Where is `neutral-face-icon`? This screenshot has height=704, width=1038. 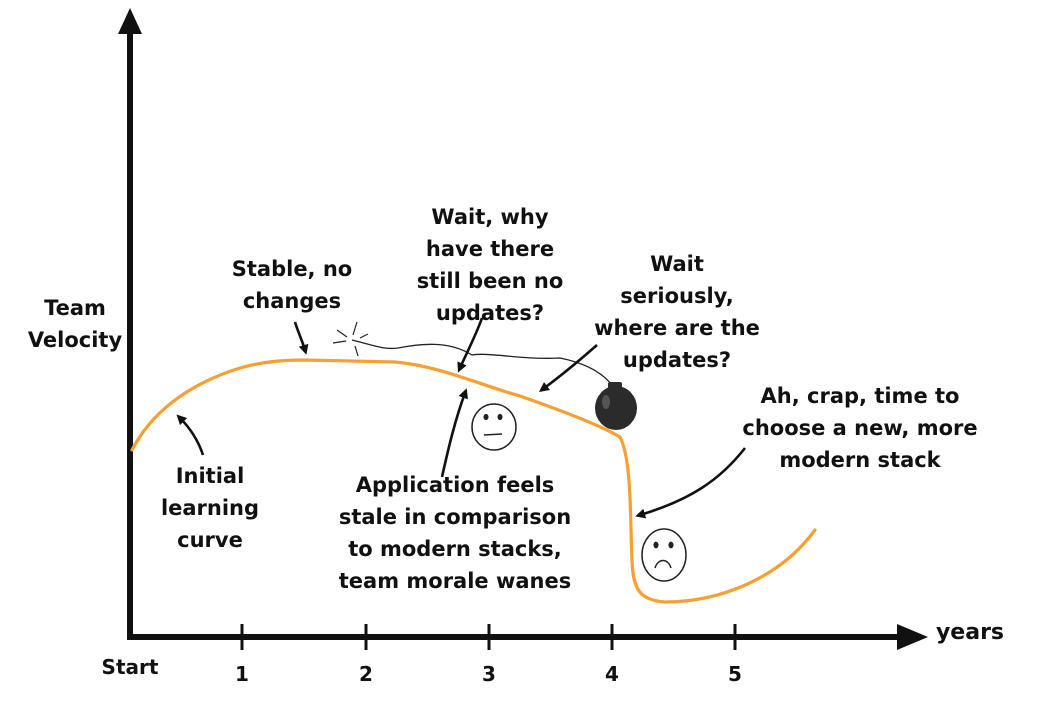
neutral-face-icon is located at coordinates (494, 427).